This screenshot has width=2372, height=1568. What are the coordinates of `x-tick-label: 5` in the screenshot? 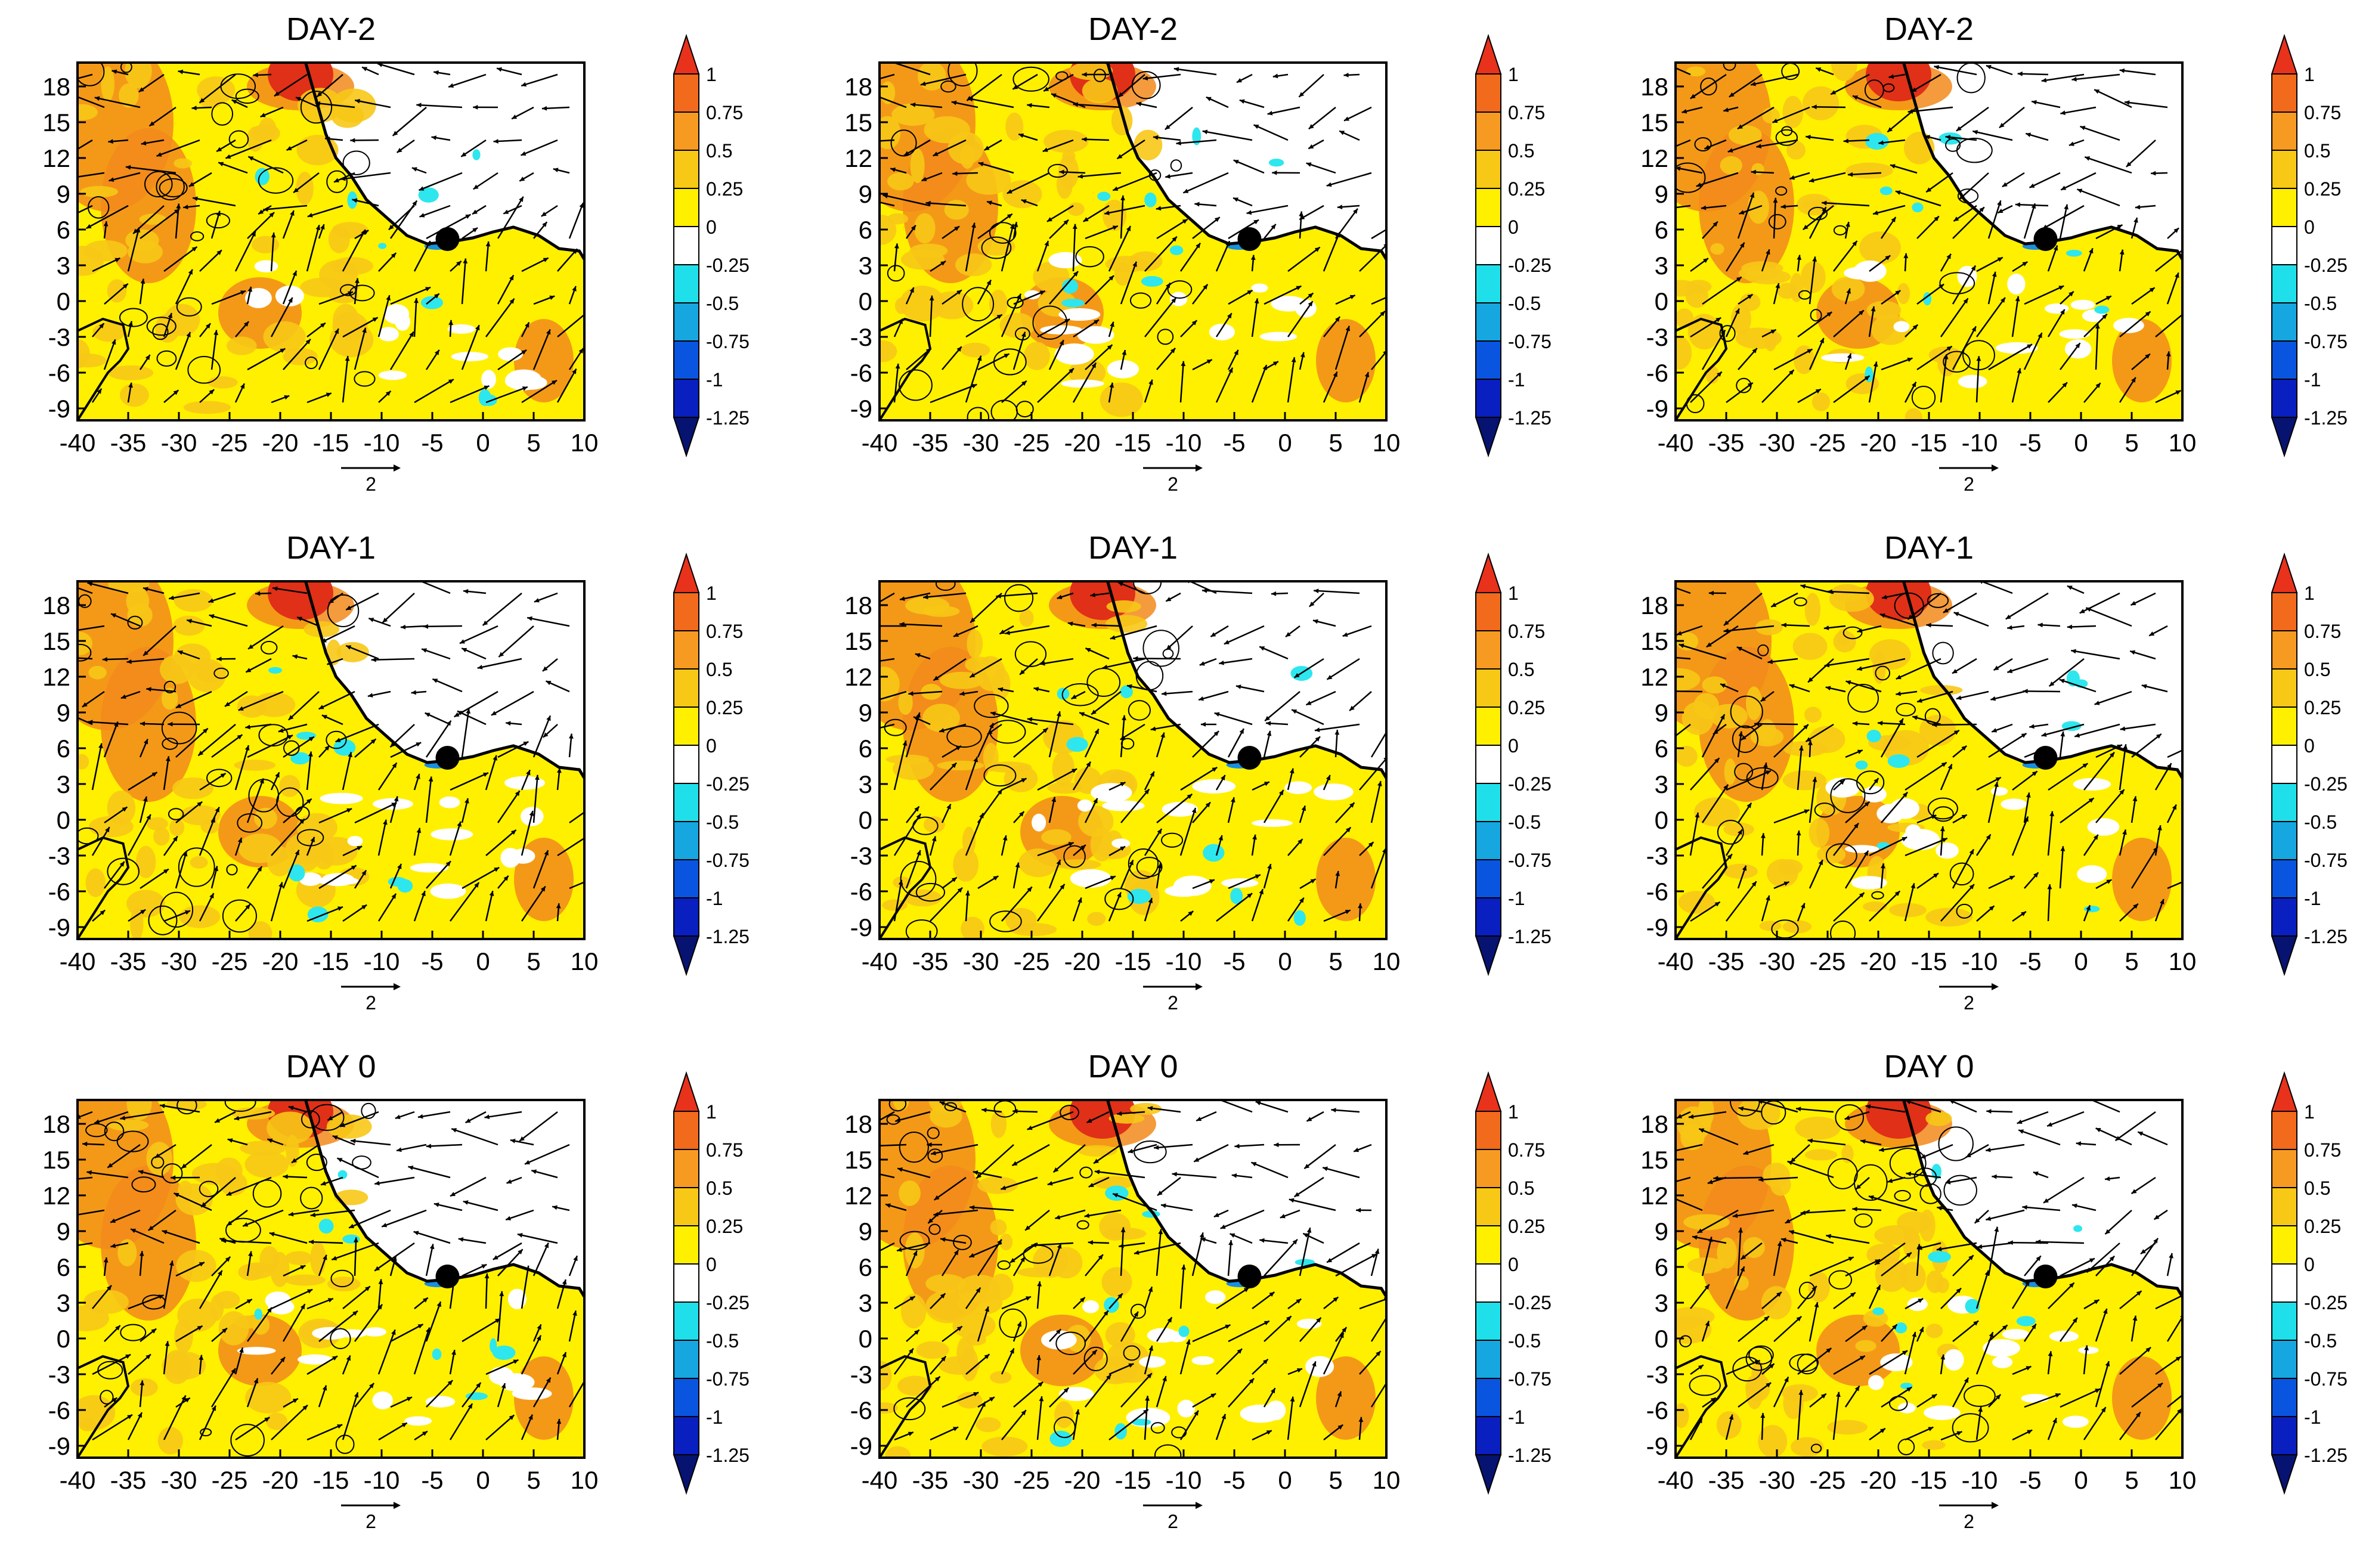 It's located at (533, 961).